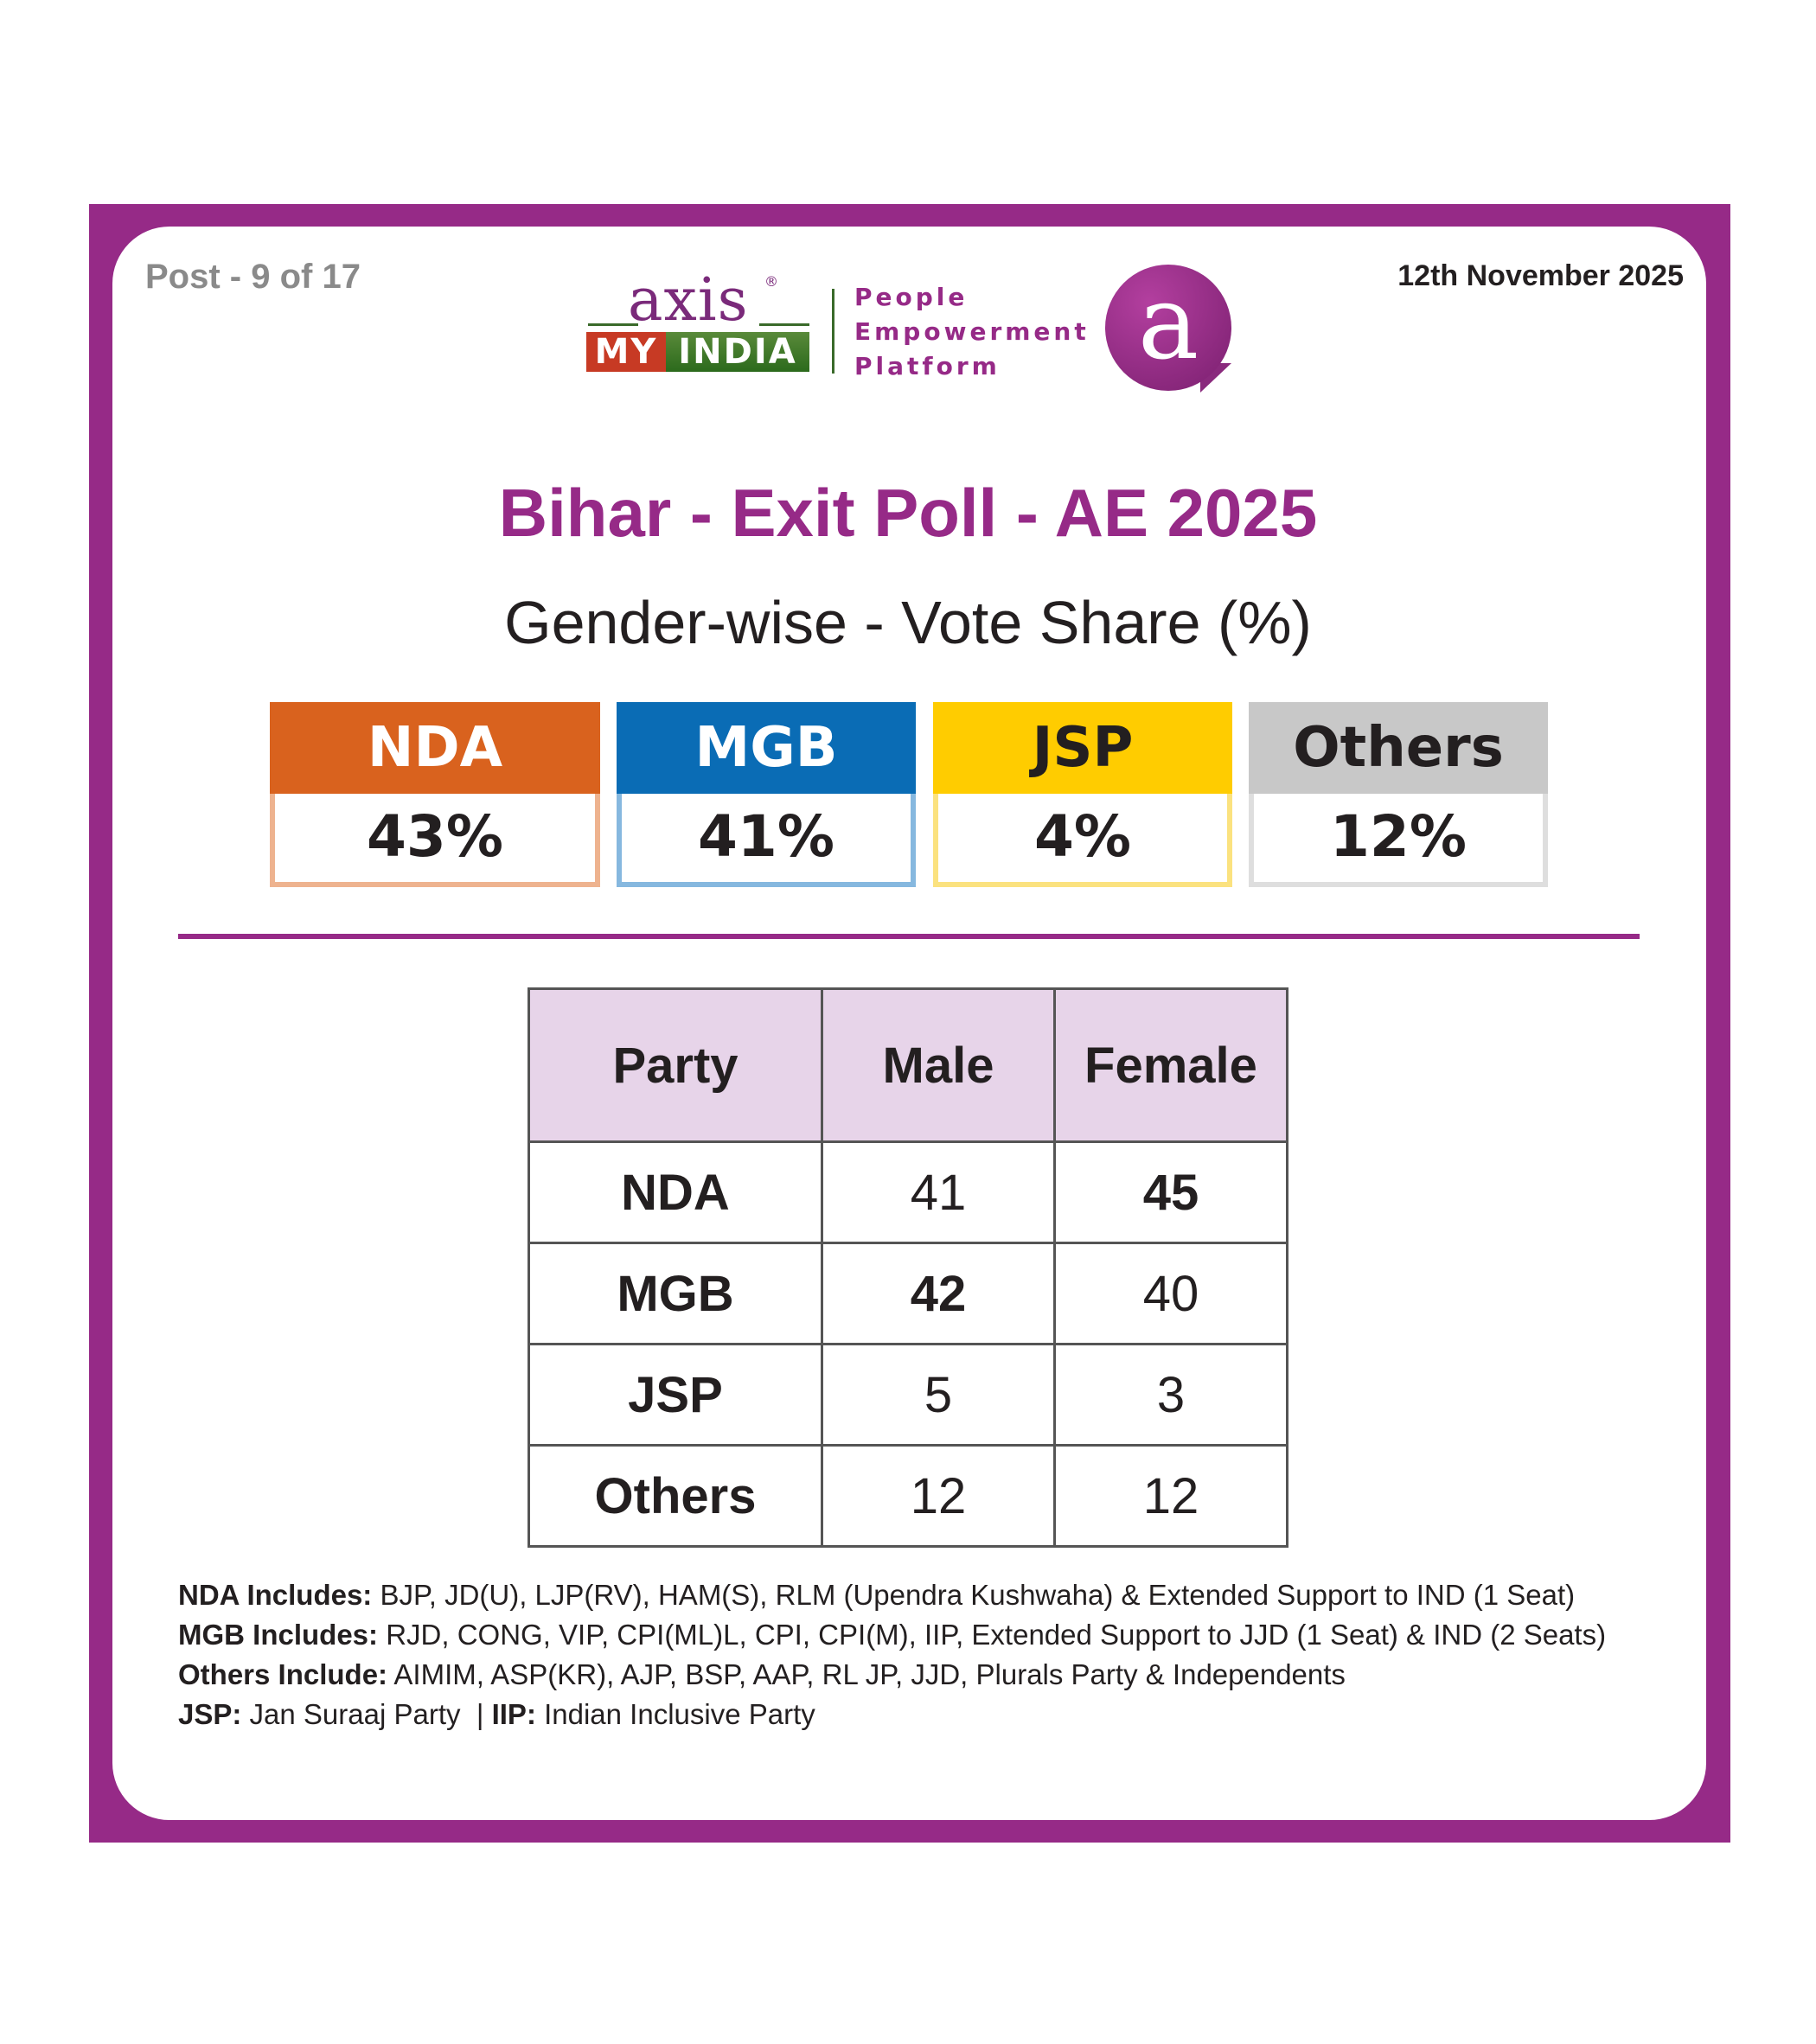  Describe the element at coordinates (784, 324) in the screenshot. I see `logo-rule-right` at that location.